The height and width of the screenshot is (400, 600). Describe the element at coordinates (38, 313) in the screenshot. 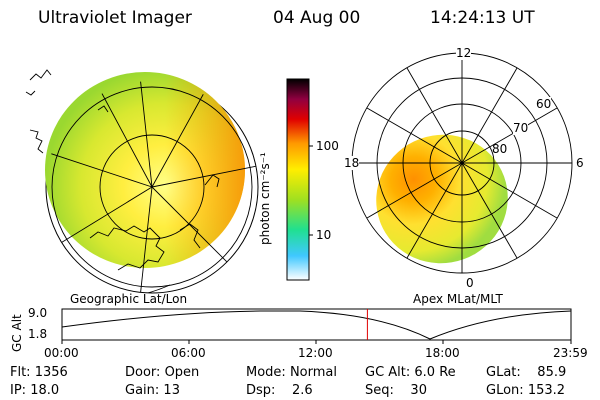

I see `timeline-ytick-high: 9.0` at that location.